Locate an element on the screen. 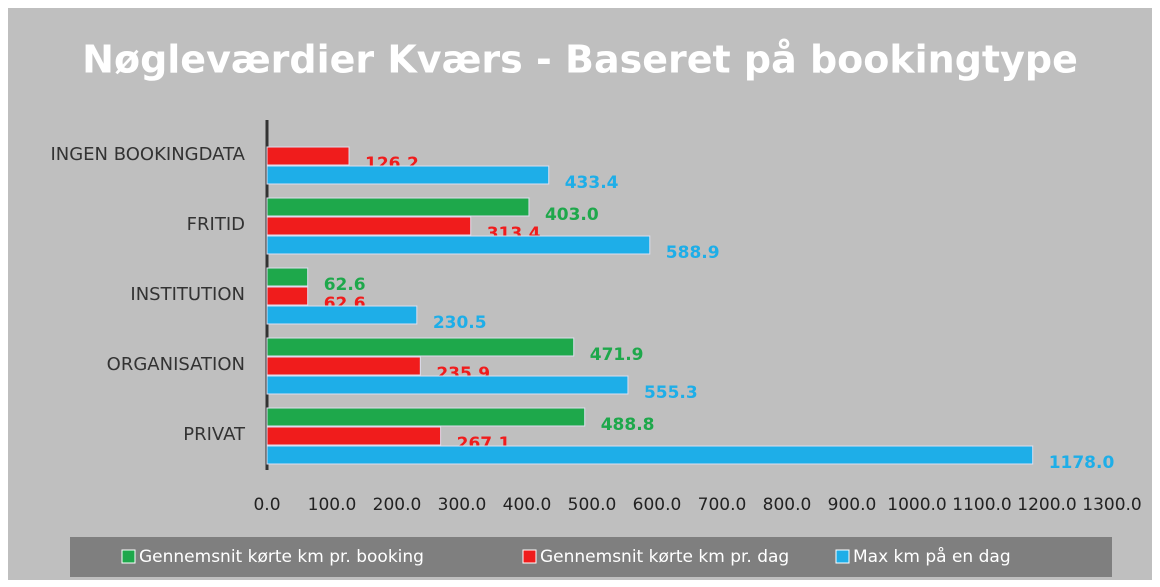 This screenshot has height=587, width=1160. y-tick-label: INGEN BOOKINGDATA is located at coordinates (147, 154).